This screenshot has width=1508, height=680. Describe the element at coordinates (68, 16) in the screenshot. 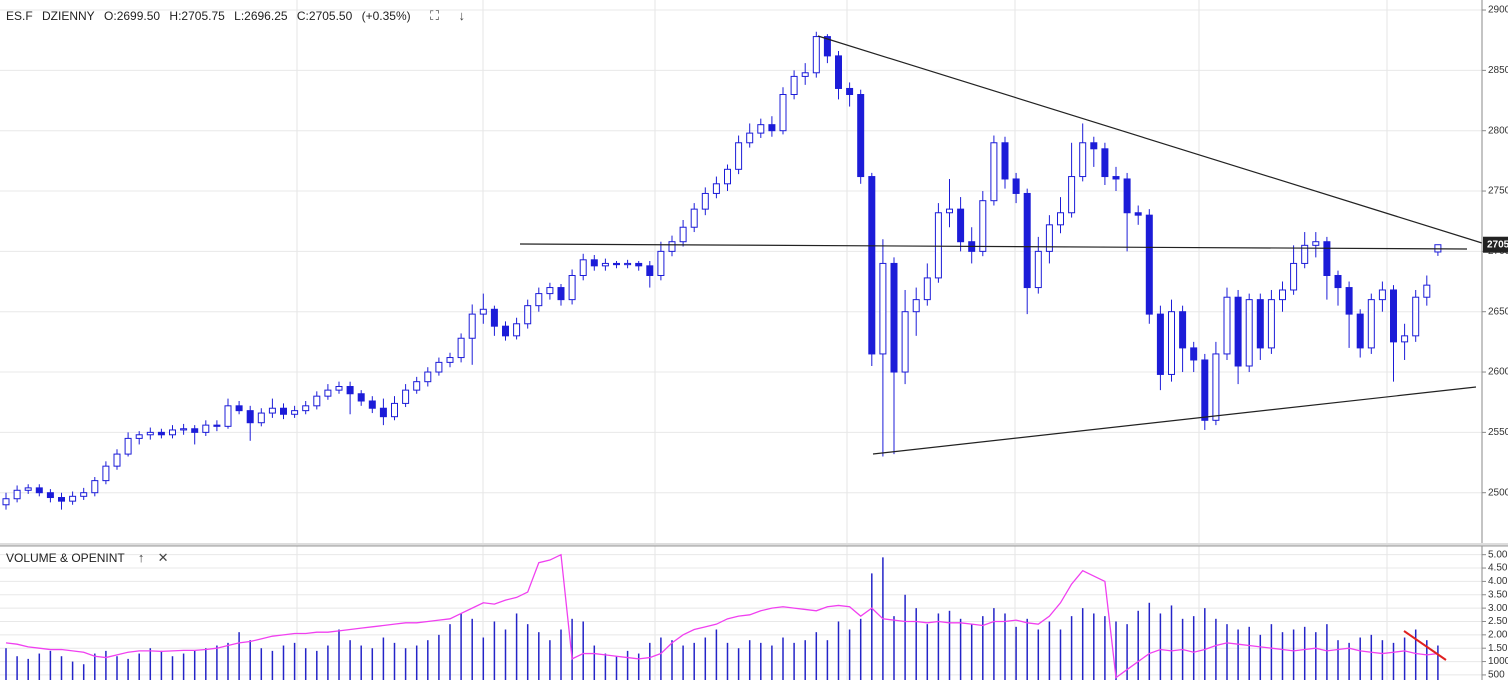

I see `interval: DZIENNY` at that location.